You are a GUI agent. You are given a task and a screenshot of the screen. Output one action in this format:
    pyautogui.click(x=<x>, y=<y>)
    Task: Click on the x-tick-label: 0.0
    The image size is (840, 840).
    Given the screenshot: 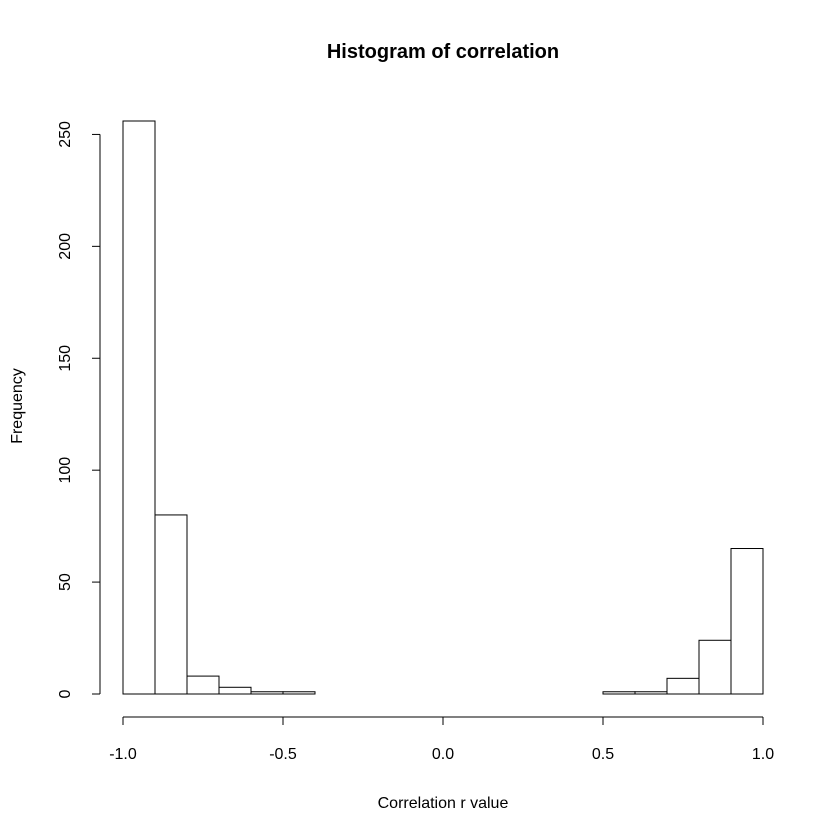 What is the action you would take?
    pyautogui.click(x=443, y=754)
    